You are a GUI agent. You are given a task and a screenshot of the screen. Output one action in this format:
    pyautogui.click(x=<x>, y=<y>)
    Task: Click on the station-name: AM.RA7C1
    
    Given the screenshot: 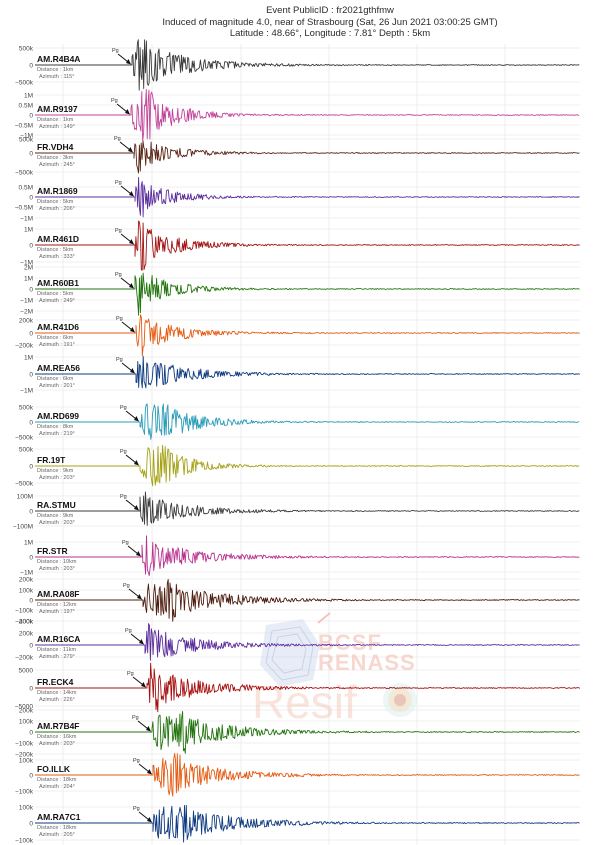 What is the action you would take?
    pyautogui.click(x=59, y=817)
    